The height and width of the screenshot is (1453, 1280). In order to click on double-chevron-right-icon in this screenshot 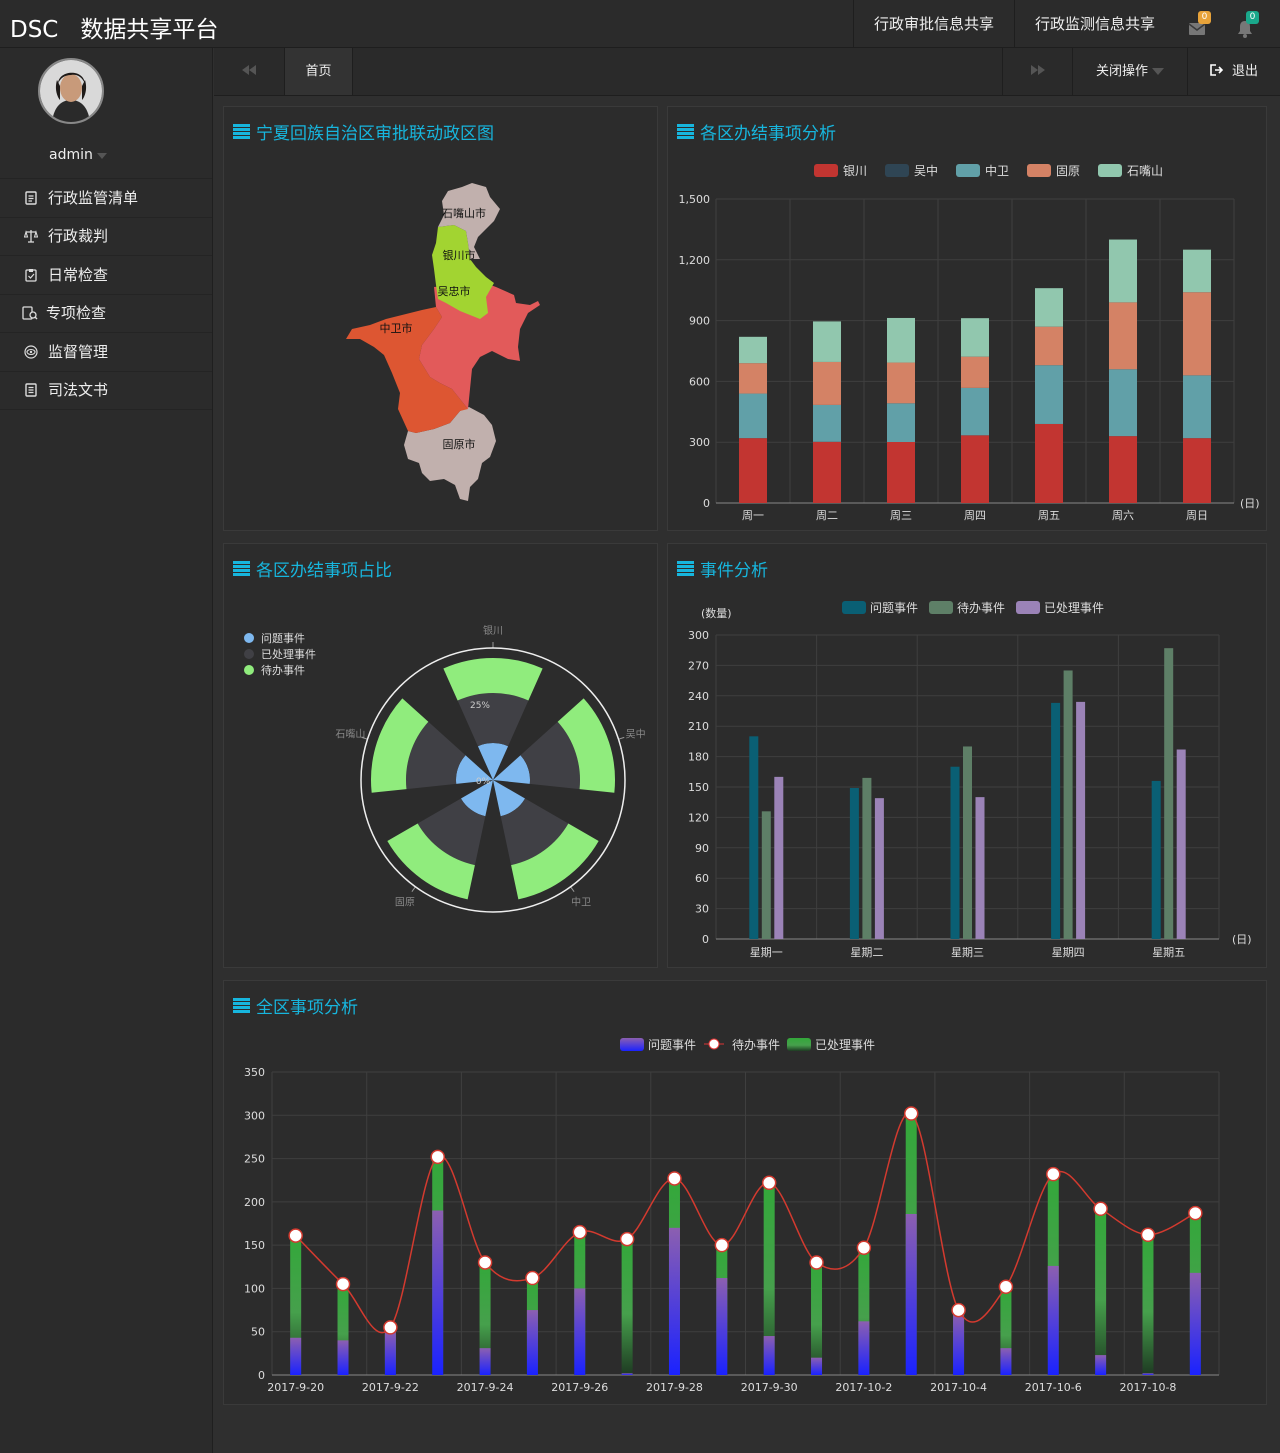, I will do `click(1037, 70)`.